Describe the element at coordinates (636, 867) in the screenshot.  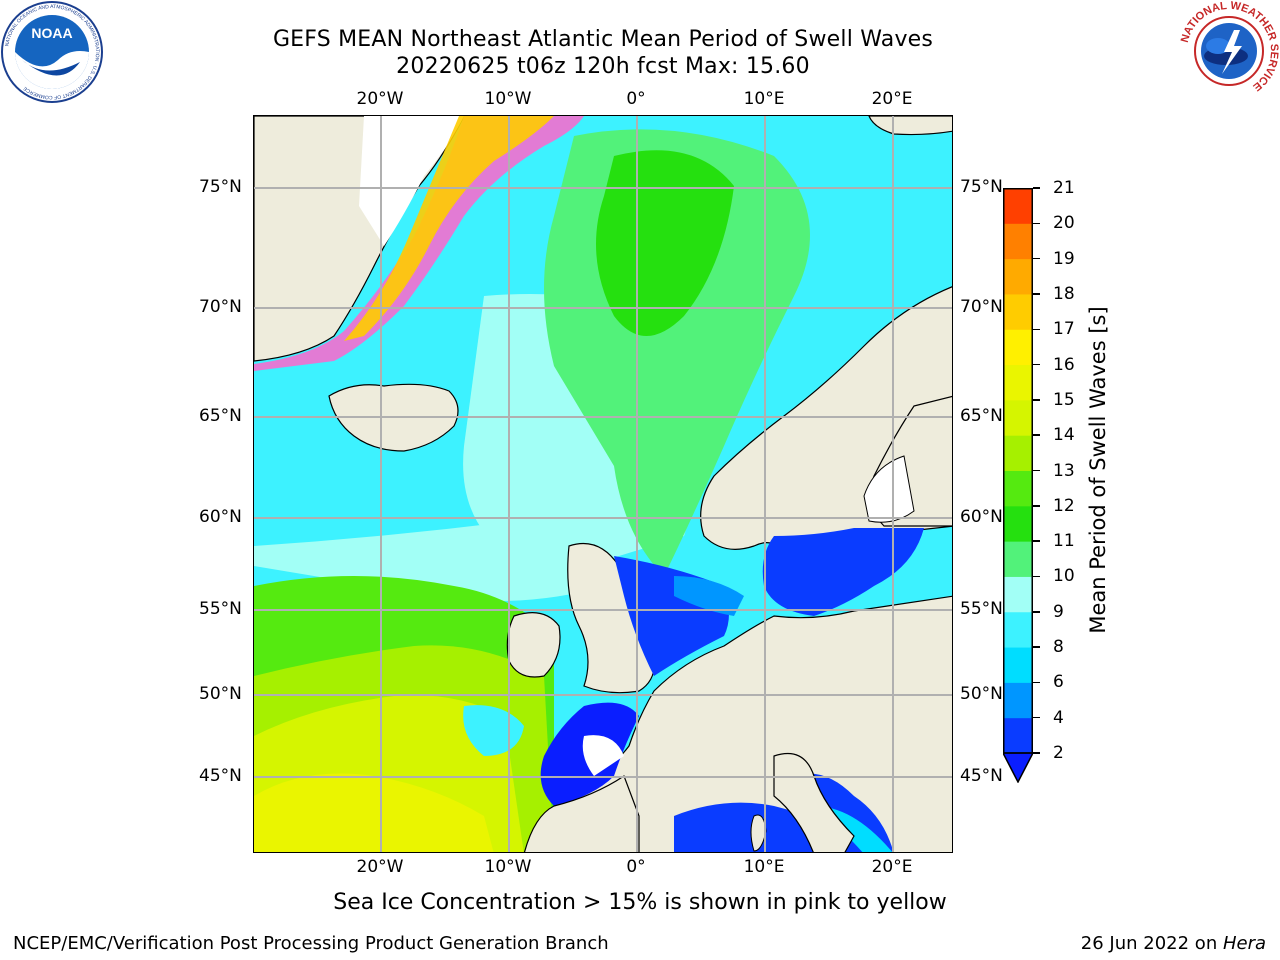
I see `lon-label-bottom-0: 0°` at that location.